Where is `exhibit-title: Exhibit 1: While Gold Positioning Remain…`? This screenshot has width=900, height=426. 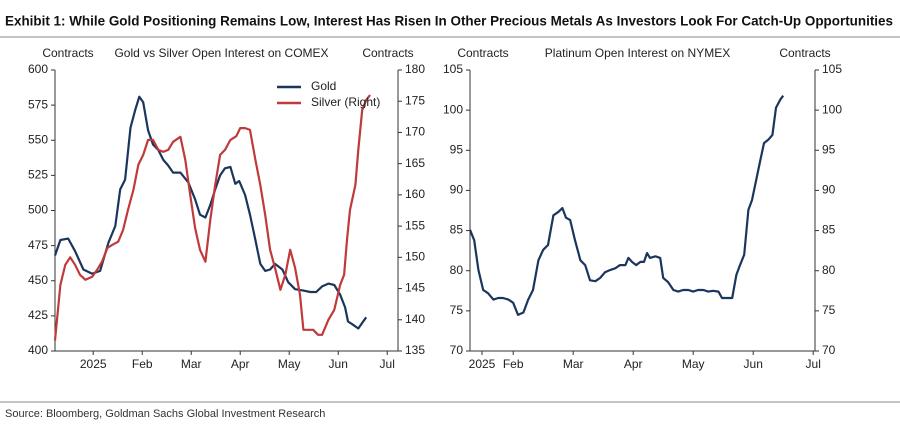 exhibit-title: Exhibit 1: While Gold Positioning Remain… is located at coordinates (449, 21).